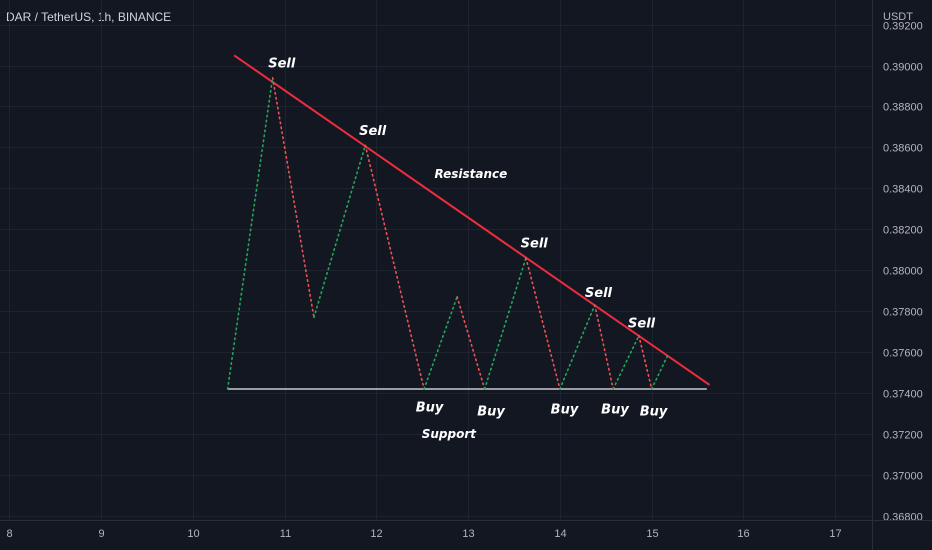 This screenshot has height=550, width=932. What do you see at coordinates (903, 190) in the screenshot?
I see `y-tick-label: 0.38400` at bounding box center [903, 190].